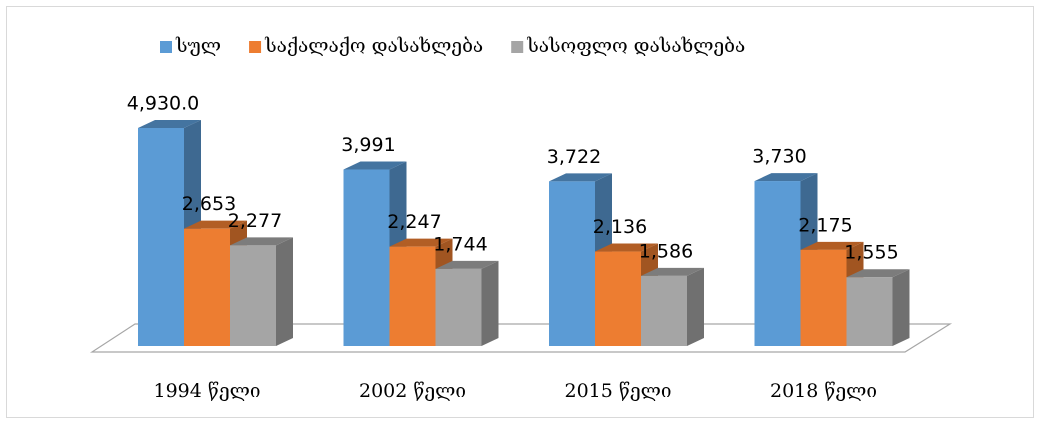  Describe the element at coordinates (635, 46) in the screenshot. I see `legend-label: სასოფლო დასახლება` at that location.